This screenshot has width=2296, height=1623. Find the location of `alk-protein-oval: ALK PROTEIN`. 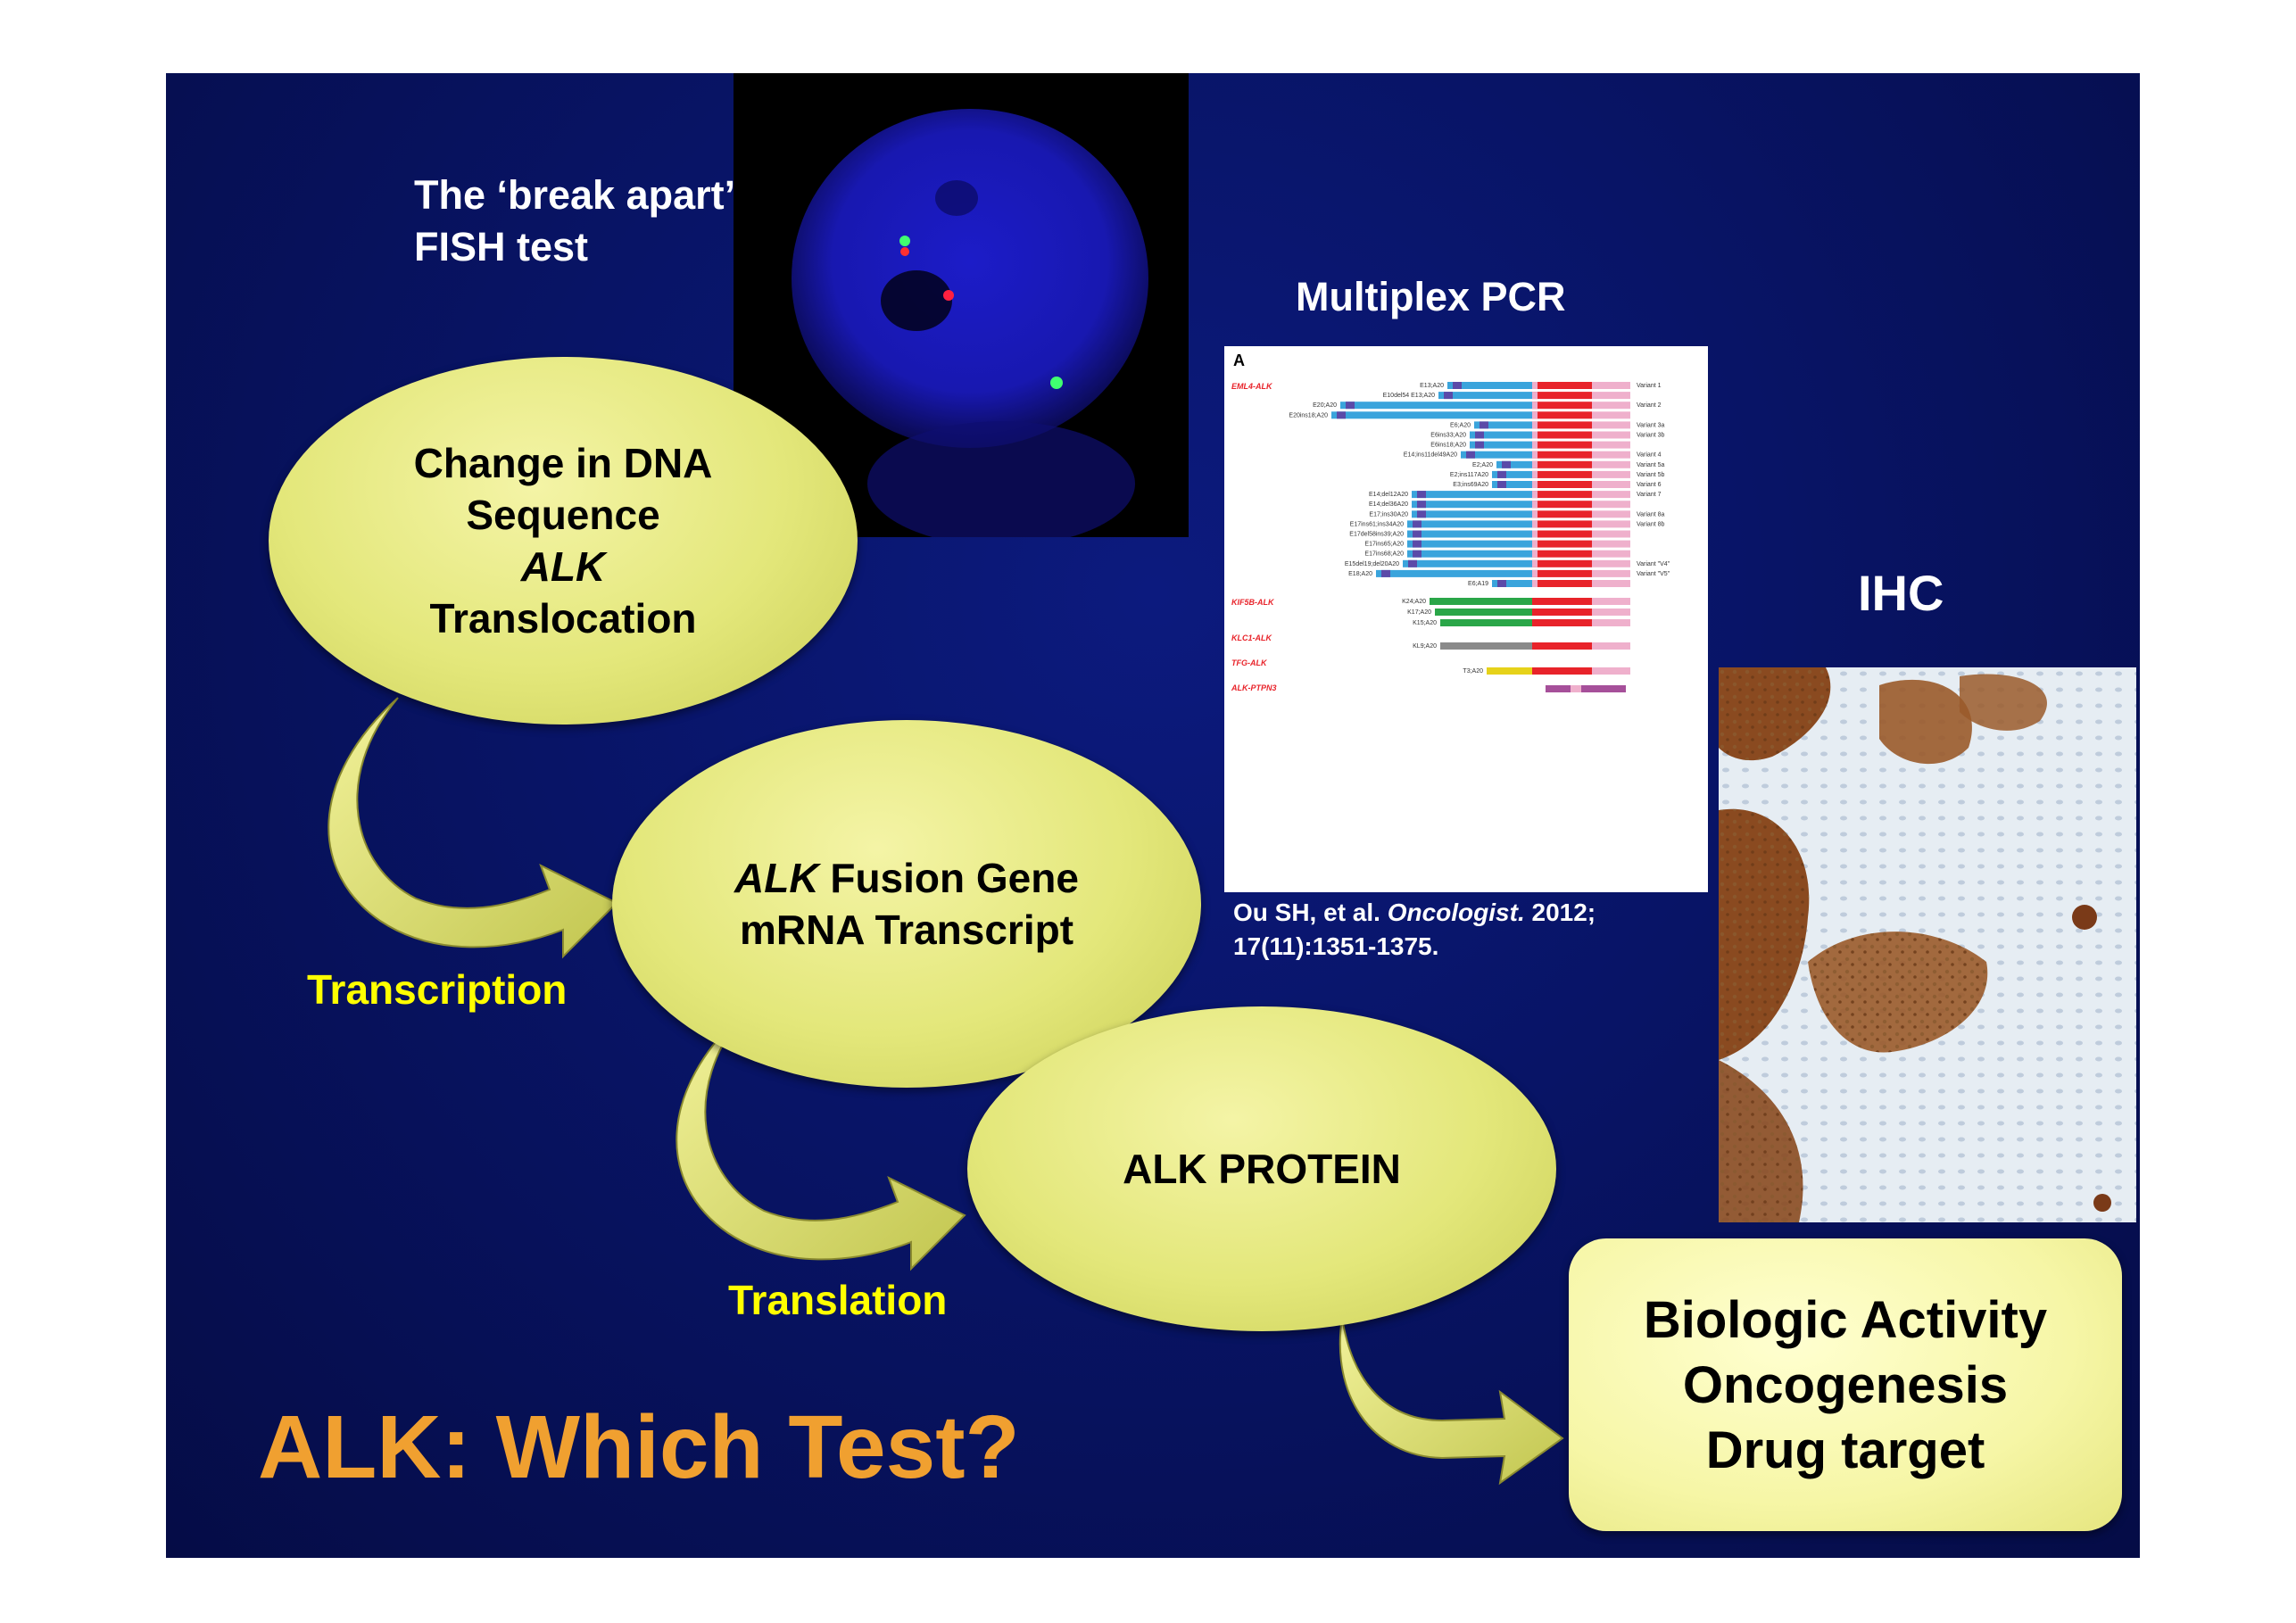

alk-protein-oval: ALK PROTEIN is located at coordinates (1262, 1168).